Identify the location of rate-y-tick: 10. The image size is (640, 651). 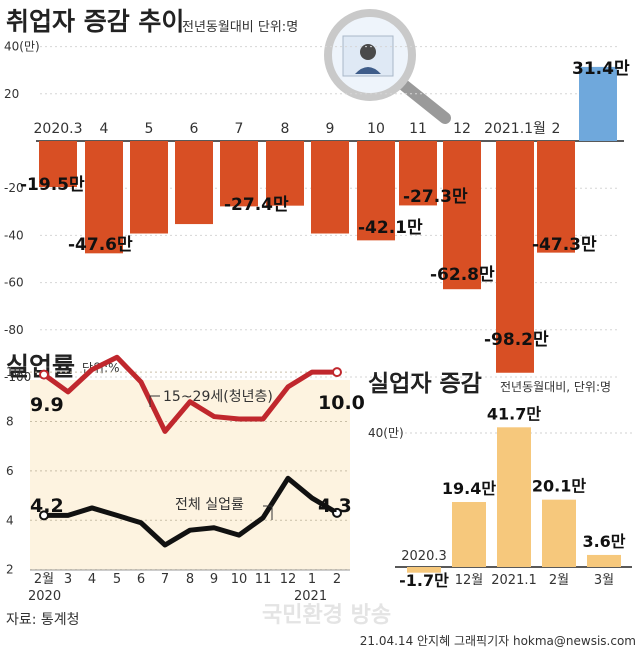
(13, 372).